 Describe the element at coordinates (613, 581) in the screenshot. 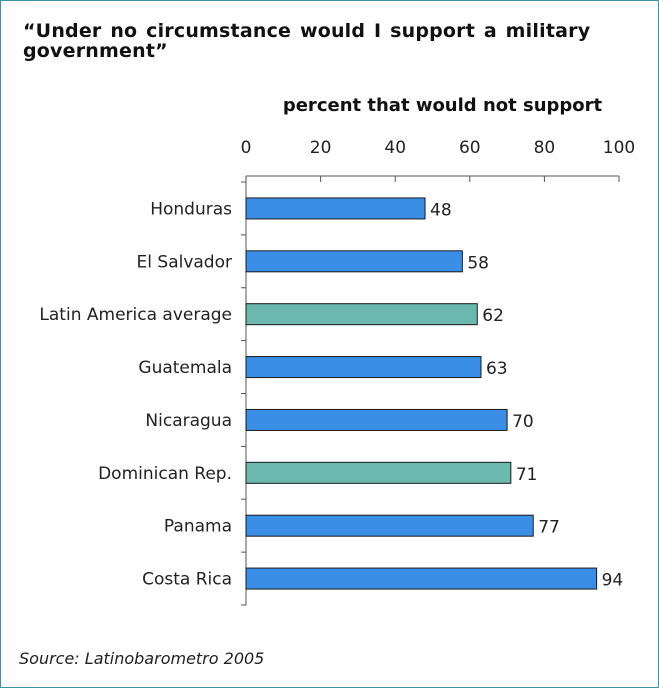

I see `data-label-7: 94` at that location.